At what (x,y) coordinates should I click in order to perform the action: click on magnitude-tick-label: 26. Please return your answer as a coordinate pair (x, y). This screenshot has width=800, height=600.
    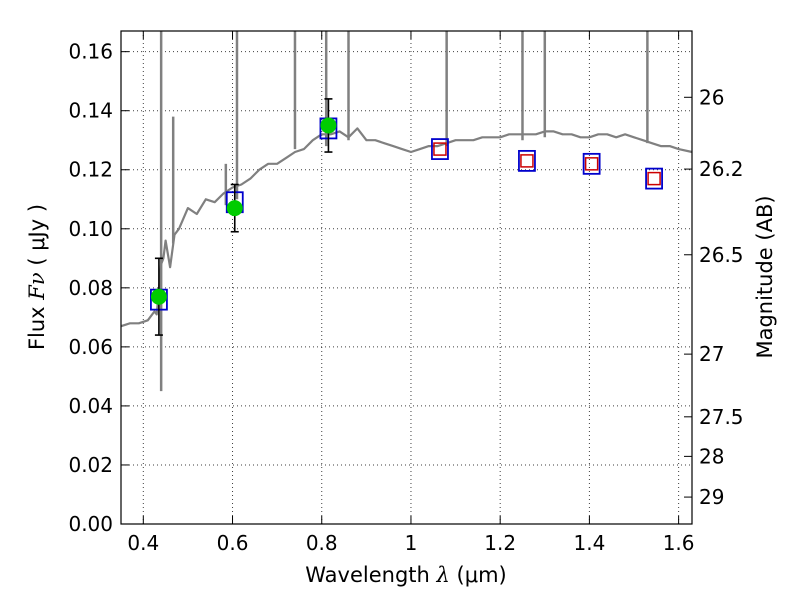
    Looking at the image, I should click on (711, 97).